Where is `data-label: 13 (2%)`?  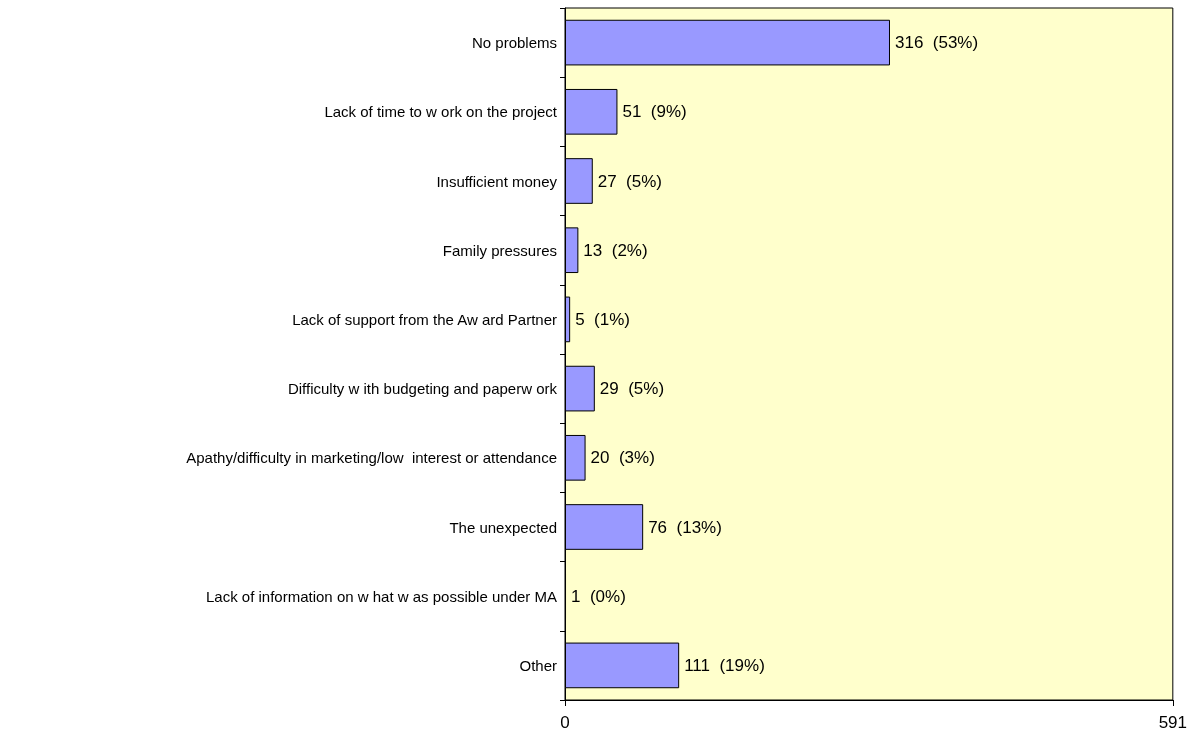 data-label: 13 (2%) is located at coordinates (615, 250).